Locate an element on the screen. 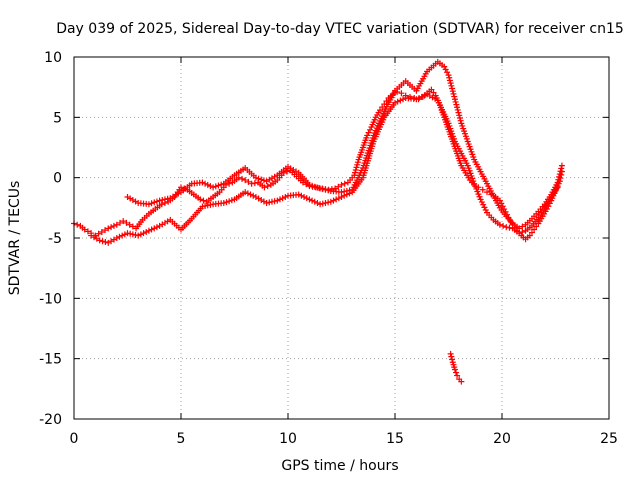  y-tick-label: -20 is located at coordinates (50, 420).